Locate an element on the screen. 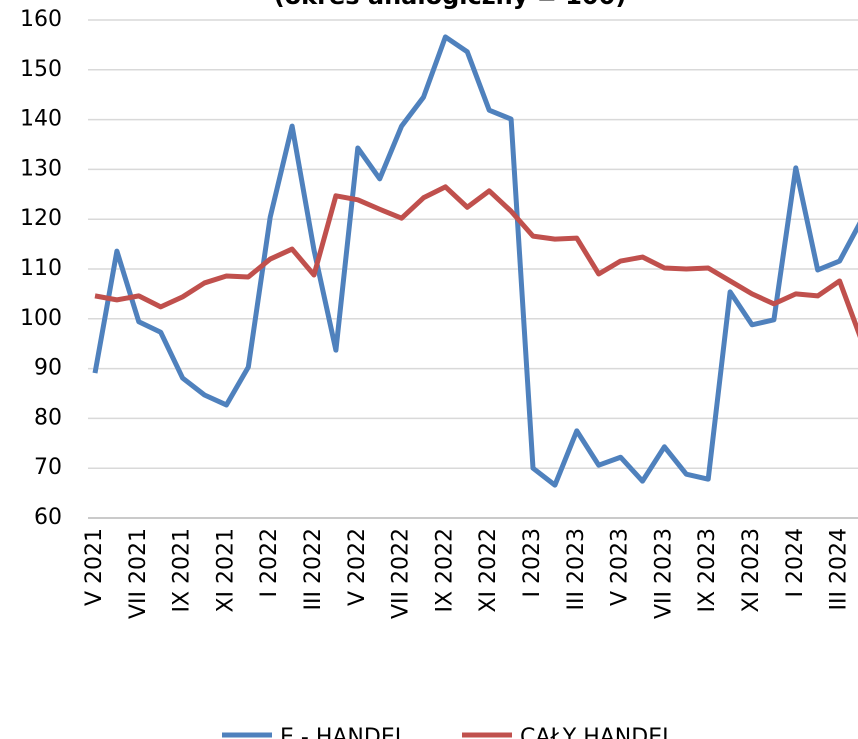 This screenshot has width=858, height=739. y-tick-label: 100 is located at coordinates (41, 318).